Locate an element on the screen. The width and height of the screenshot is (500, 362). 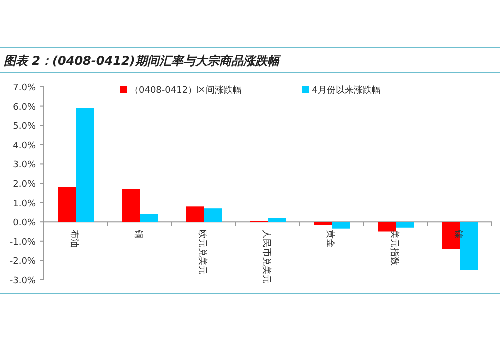
y-tick-label: -1.0% is located at coordinates (23, 243).